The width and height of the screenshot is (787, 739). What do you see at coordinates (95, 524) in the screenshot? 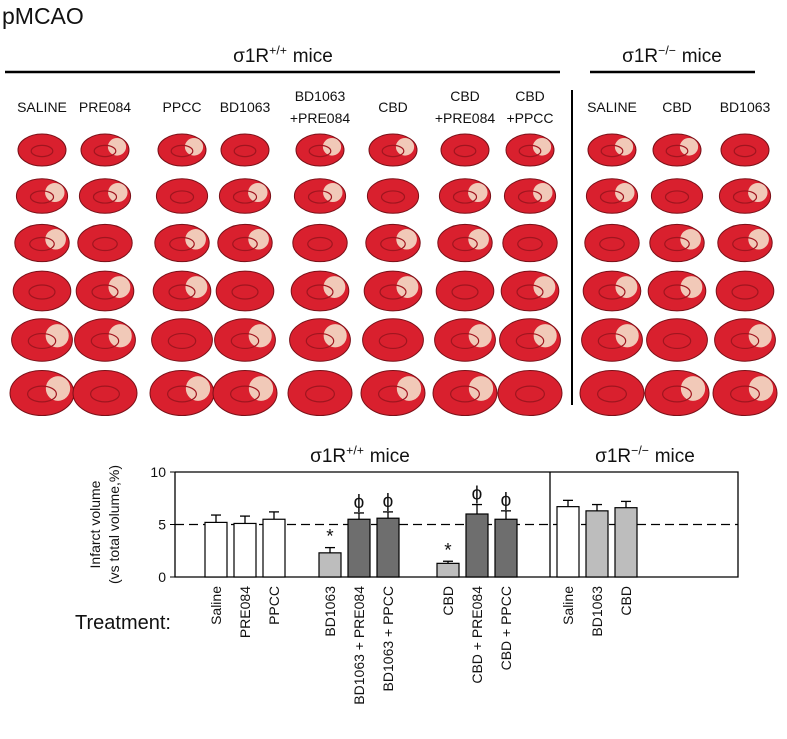
I see `y-axis-label: Infarct volume` at bounding box center [95, 524].